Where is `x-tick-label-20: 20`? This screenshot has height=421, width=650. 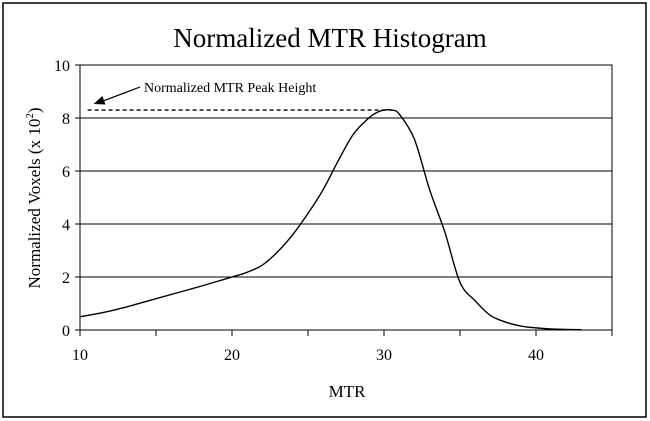
x-tick-label-20: 20 is located at coordinates (232, 355).